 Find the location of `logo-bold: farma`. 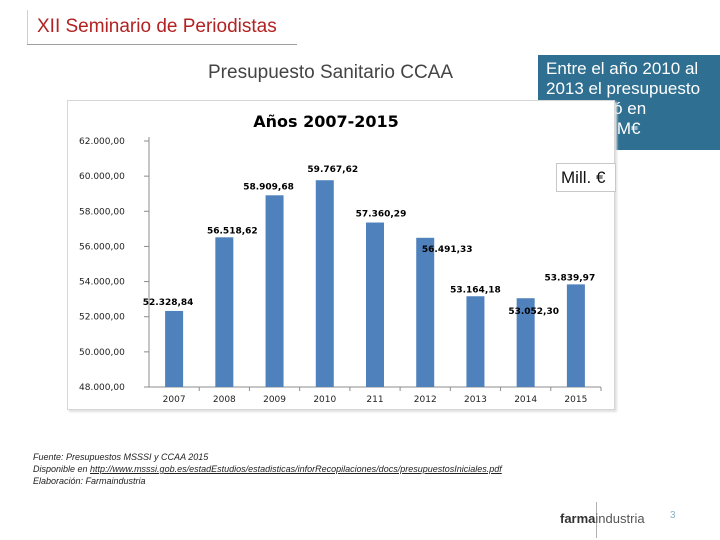

logo-bold: farma is located at coordinates (578, 518).